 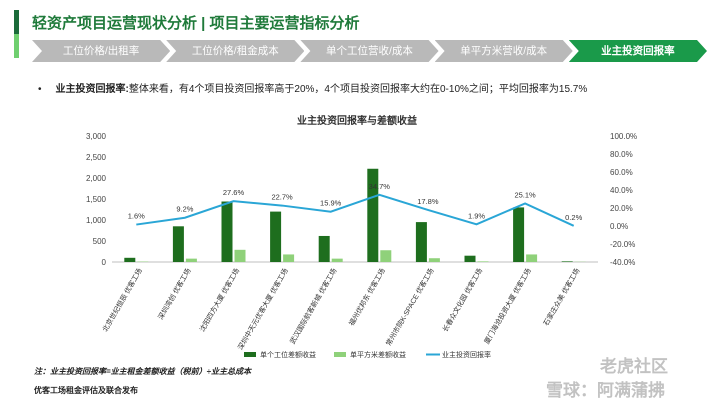 What do you see at coordinates (466, 354) in the screenshot?
I see `legend-label: 业主投资回报率` at bounding box center [466, 354].